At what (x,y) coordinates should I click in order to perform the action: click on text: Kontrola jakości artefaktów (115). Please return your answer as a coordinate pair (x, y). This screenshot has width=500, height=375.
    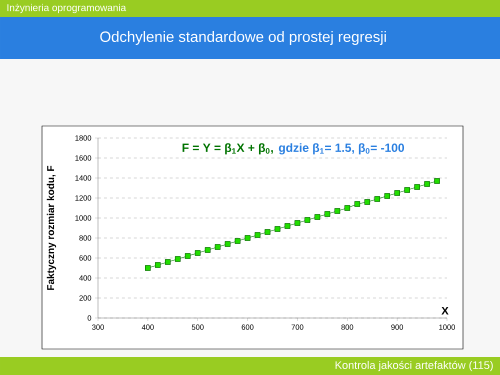
    Looking at the image, I should click on (414, 366).